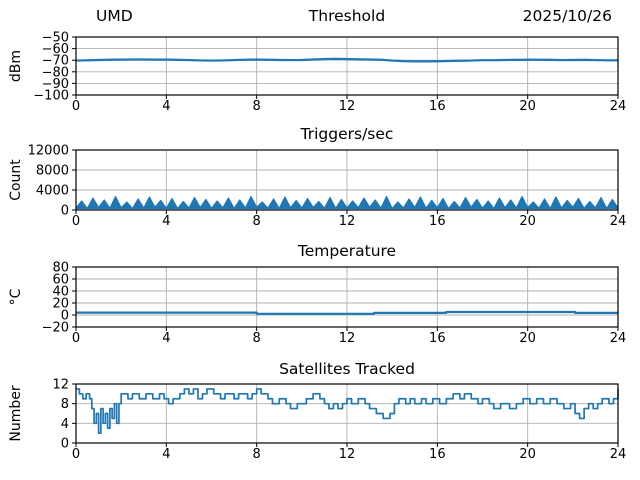 This screenshot has width=640, height=480. What do you see at coordinates (347, 369) in the screenshot?
I see `chart-title: Satellites Tracked` at bounding box center [347, 369].